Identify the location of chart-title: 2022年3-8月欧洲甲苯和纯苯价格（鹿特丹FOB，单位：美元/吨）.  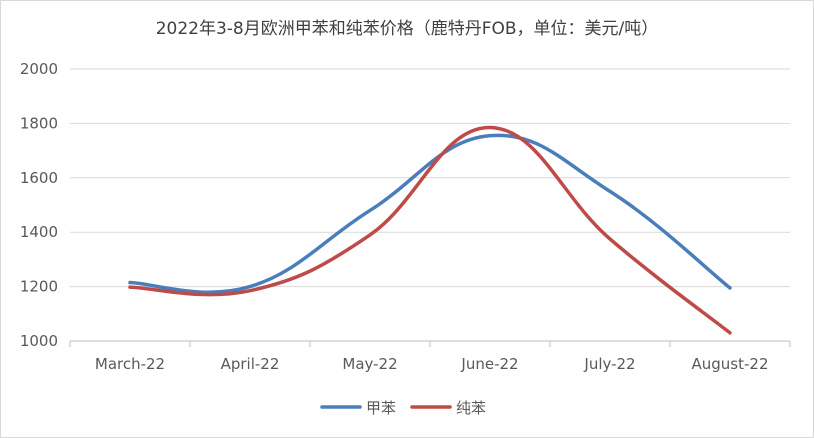
(407, 29).